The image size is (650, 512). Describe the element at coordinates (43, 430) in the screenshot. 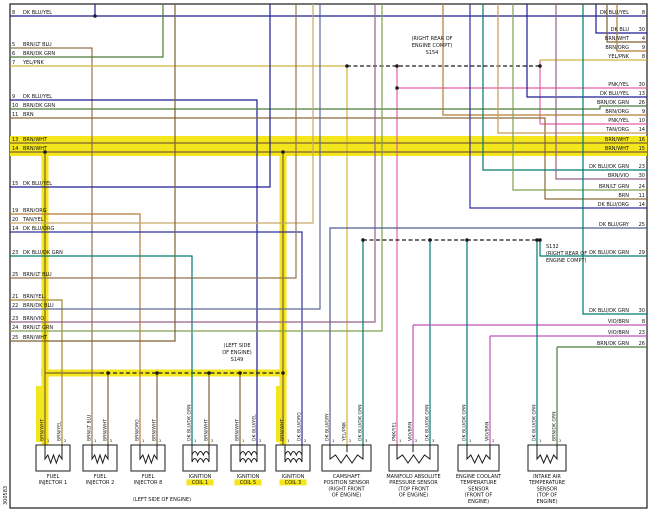

I see `fuel-injector-1-wire-label: BRN/WHT` at that location.